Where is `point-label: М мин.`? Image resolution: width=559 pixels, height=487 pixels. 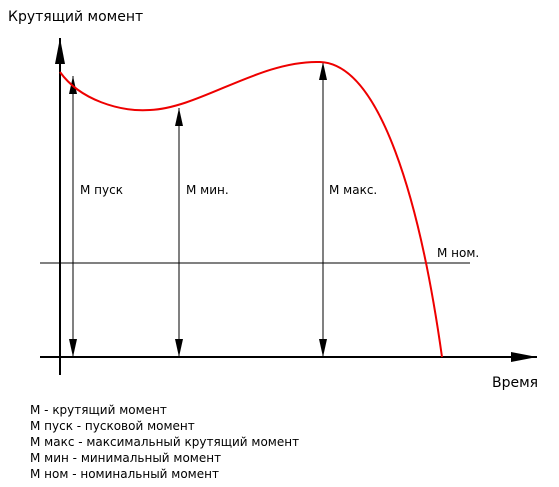
point-label: М мин. is located at coordinates (207, 190).